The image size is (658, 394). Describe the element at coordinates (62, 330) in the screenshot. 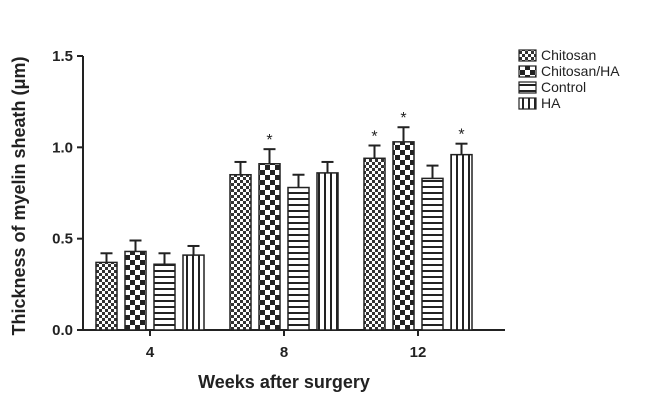

I see `y-tick-label: 0.0` at that location.